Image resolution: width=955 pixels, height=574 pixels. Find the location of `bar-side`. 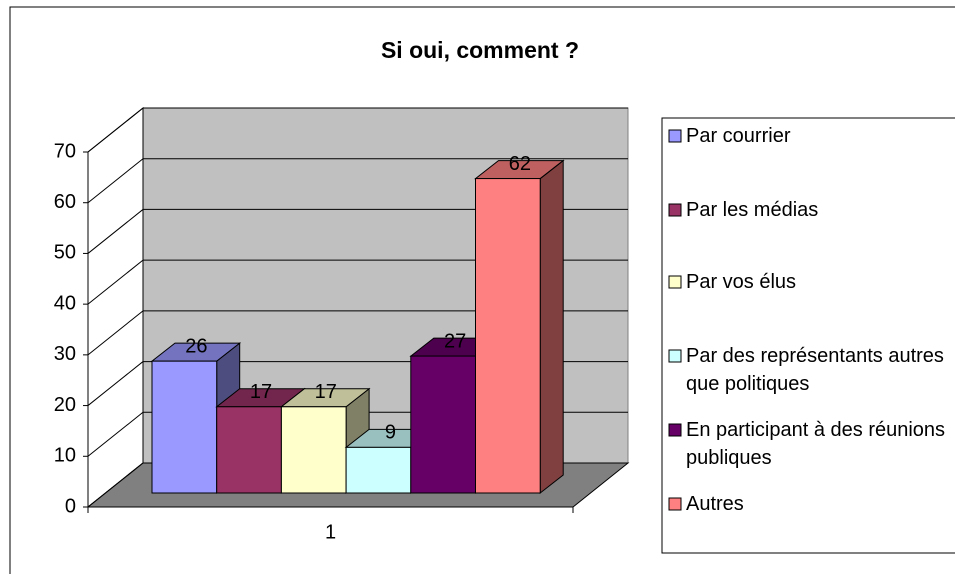

bar-side is located at coordinates (551, 327).